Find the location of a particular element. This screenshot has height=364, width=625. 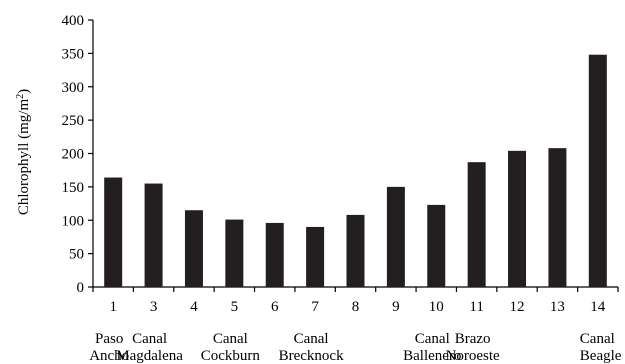

region-label-line2: Noroeste is located at coordinates (473, 356).